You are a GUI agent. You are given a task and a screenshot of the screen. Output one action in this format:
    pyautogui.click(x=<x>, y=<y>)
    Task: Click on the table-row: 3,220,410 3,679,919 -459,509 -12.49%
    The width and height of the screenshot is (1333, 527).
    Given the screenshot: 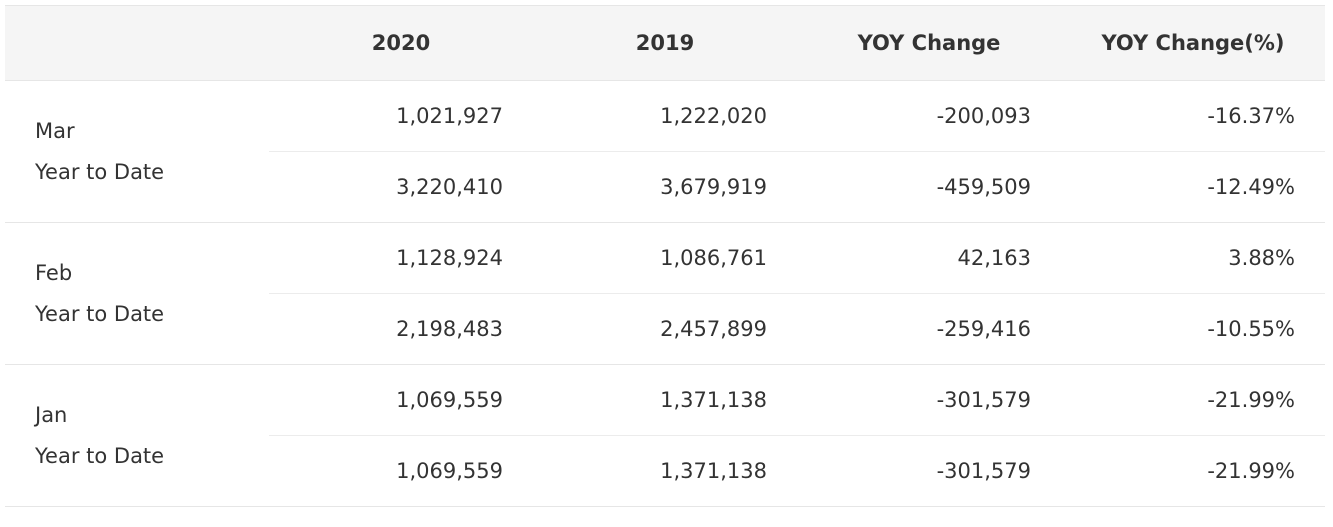 What is the action you would take?
    pyautogui.click(x=665, y=187)
    